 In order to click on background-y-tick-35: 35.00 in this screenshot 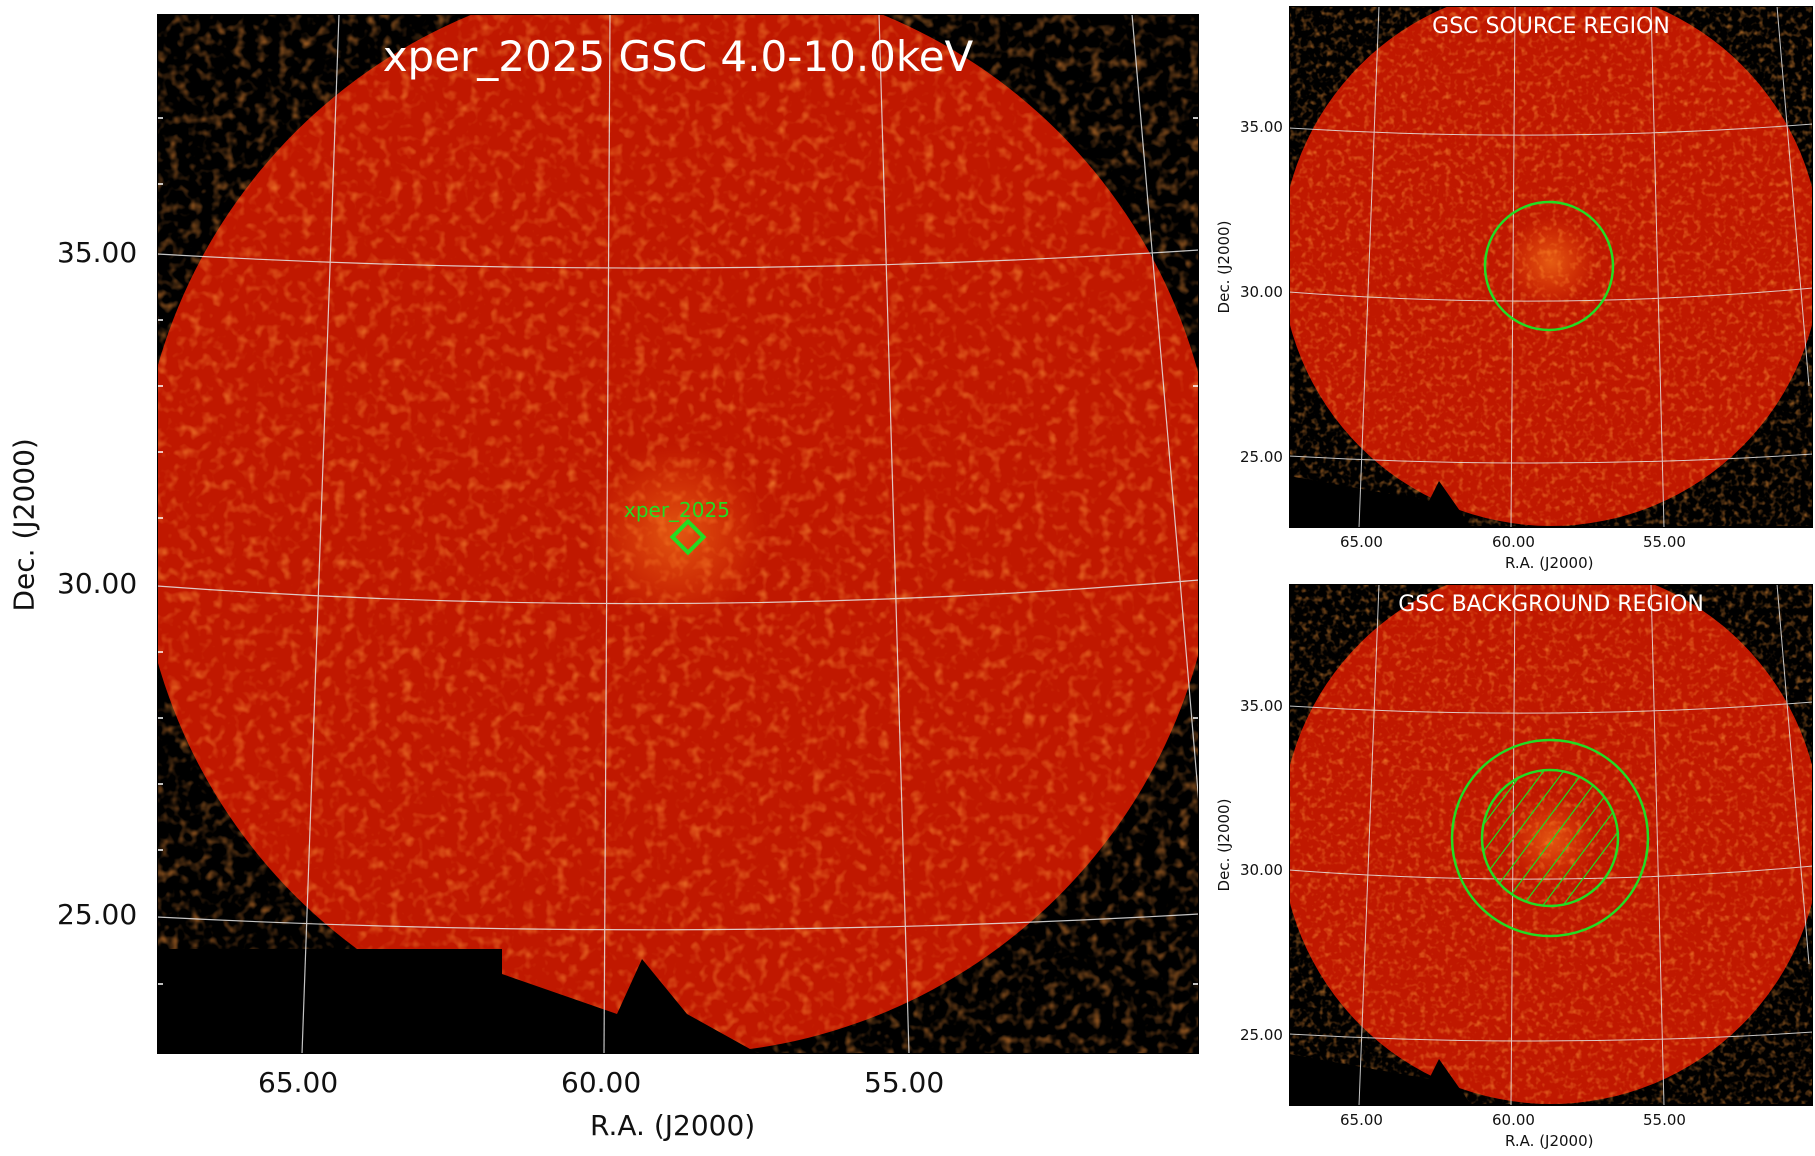, I will do `click(1261, 706)`.